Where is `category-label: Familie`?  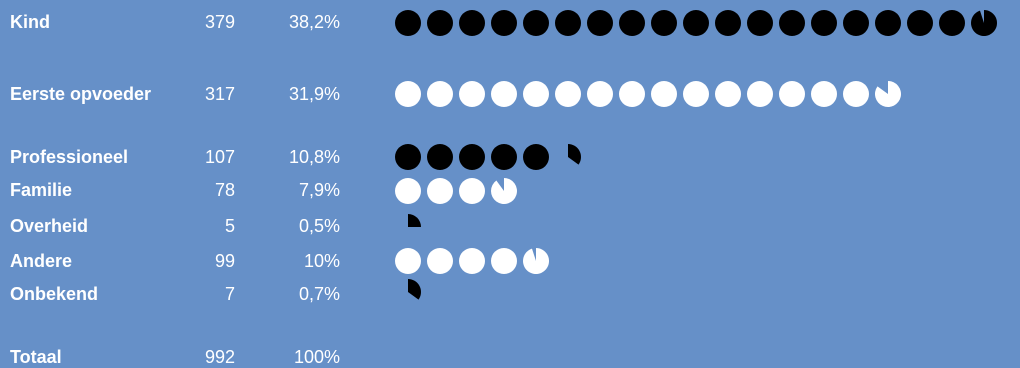
category-label: Familie is located at coordinates (41, 190).